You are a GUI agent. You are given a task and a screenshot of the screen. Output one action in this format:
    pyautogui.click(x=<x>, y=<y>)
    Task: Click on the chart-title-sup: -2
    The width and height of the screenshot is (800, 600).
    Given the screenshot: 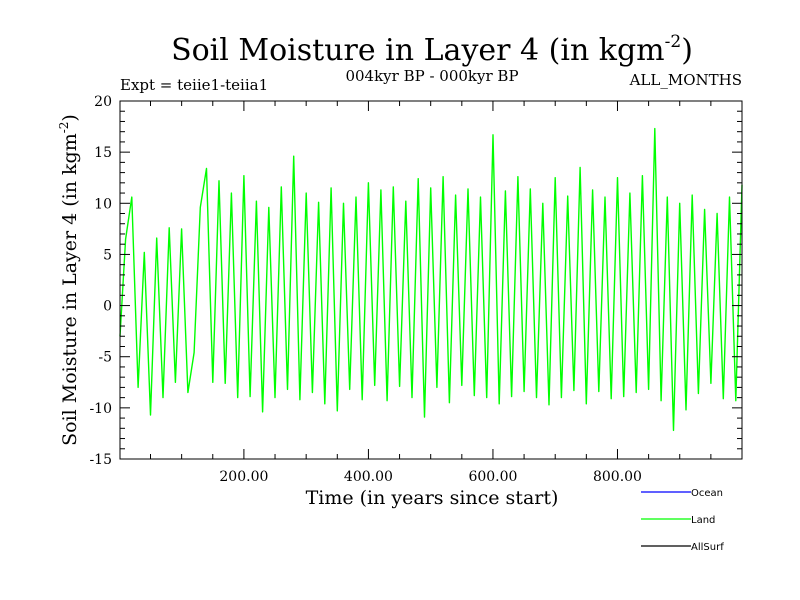 What is the action you would take?
    pyautogui.click(x=673, y=42)
    